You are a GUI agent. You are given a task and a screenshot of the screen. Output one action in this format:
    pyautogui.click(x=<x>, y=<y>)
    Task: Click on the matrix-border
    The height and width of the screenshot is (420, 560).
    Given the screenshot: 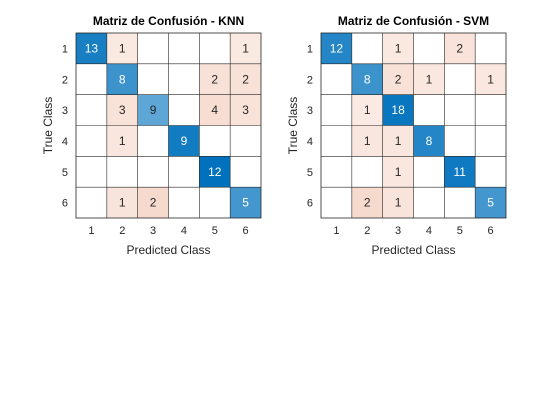 What is the action you would take?
    pyautogui.click(x=413, y=125)
    